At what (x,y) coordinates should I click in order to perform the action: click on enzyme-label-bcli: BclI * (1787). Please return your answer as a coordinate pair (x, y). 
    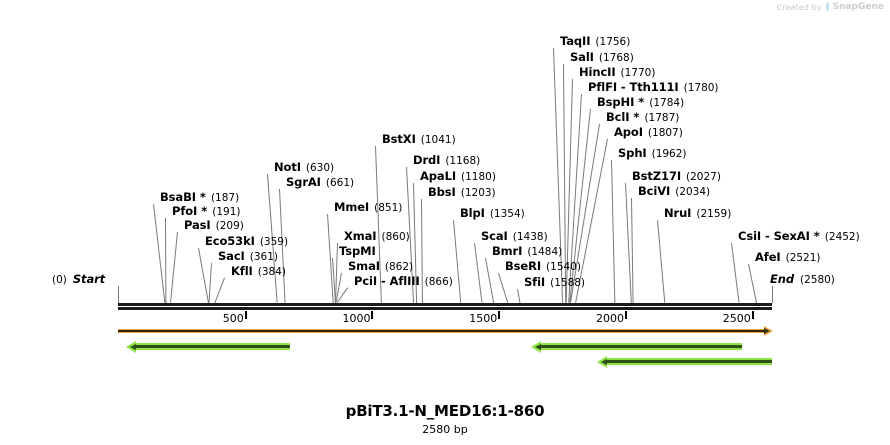
    Looking at the image, I should click on (643, 117).